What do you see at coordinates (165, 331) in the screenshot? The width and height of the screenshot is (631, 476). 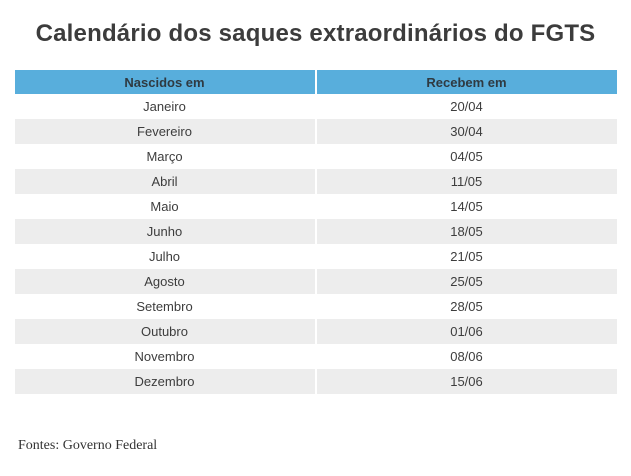 I see `month-cell: Outubro` at bounding box center [165, 331].